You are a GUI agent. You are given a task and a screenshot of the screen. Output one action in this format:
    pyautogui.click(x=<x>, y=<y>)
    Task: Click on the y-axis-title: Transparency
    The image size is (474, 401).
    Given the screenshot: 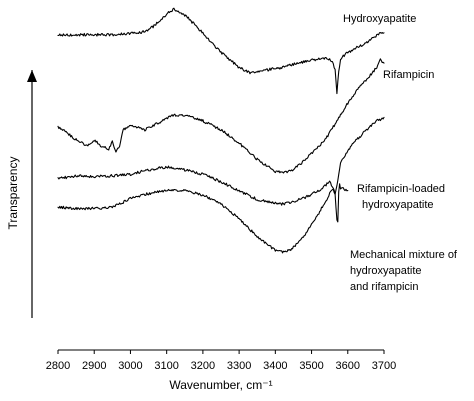 What is the action you would take?
    pyautogui.click(x=13, y=193)
    